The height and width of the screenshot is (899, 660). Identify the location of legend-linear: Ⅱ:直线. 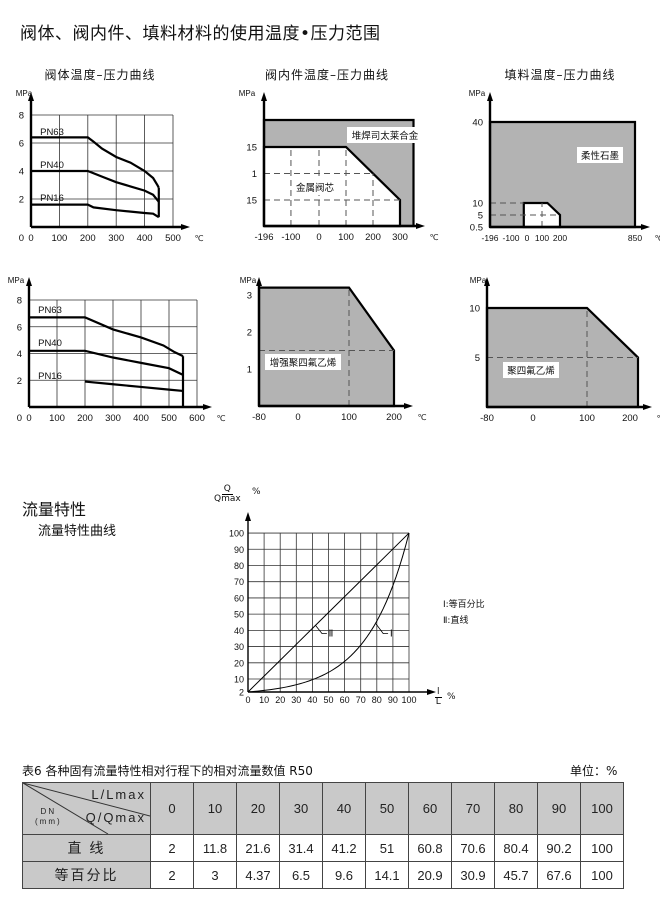
(456, 621).